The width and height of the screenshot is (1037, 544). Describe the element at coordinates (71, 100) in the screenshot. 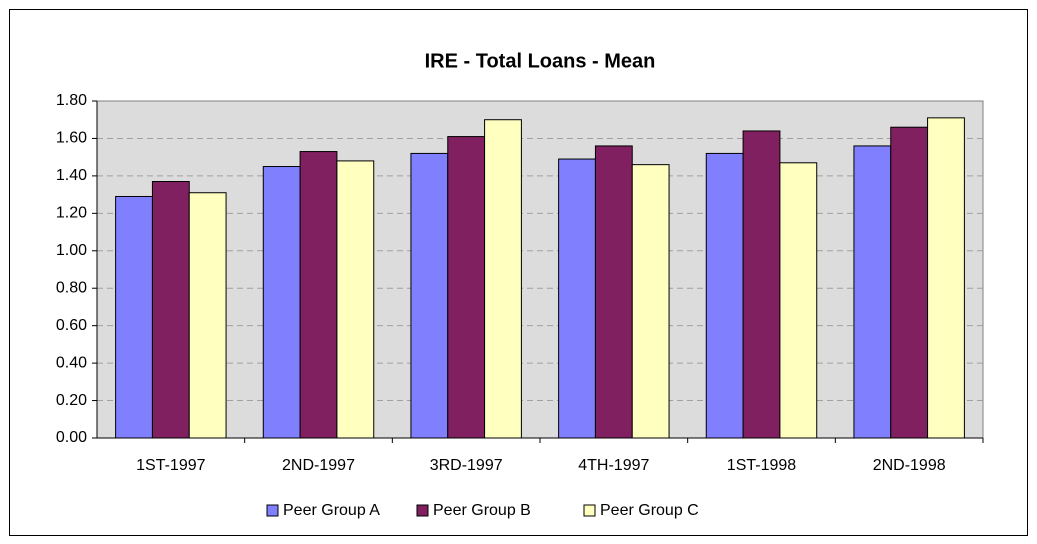

I see `y-tick-label: 1.80` at that location.